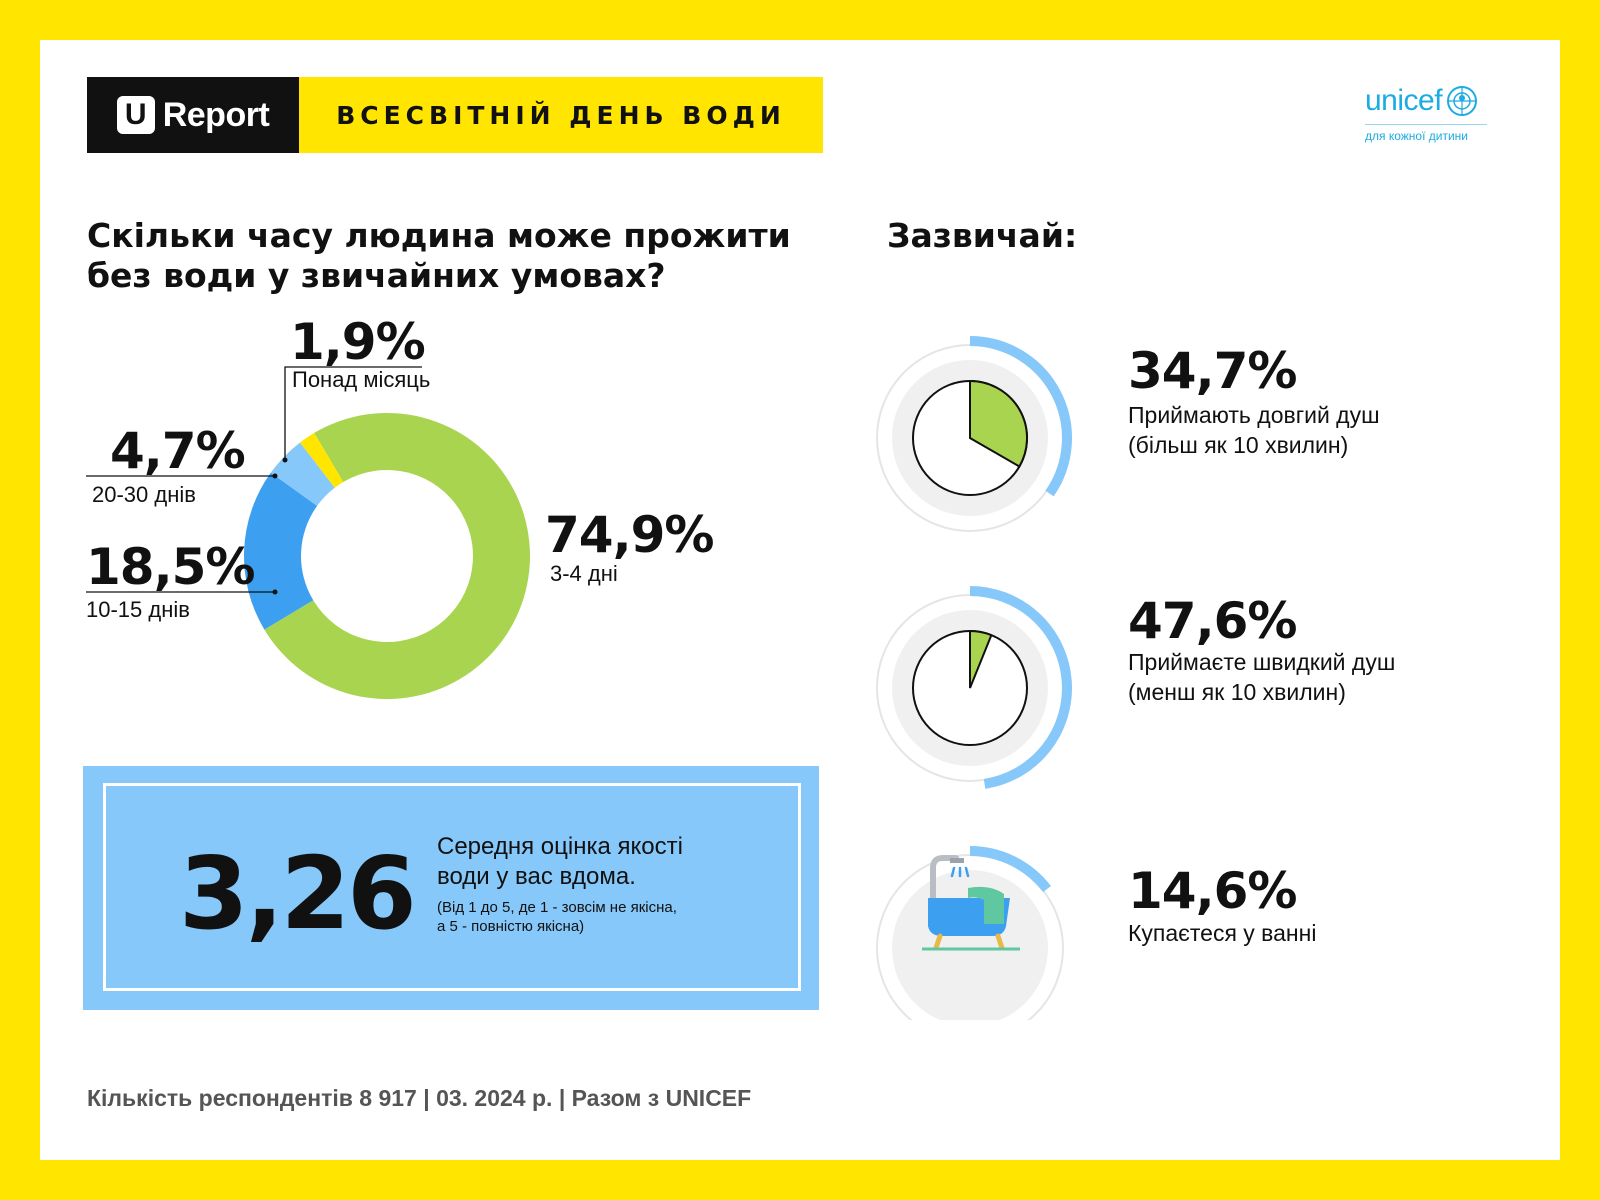  I want to click on unicef-globe-icon, so click(1462, 101).